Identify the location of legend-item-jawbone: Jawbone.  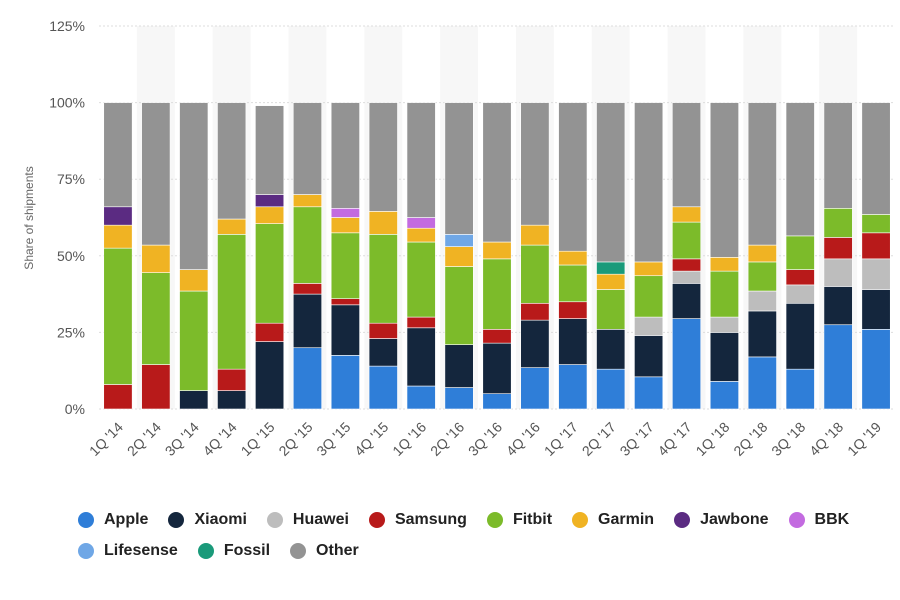
(721, 520).